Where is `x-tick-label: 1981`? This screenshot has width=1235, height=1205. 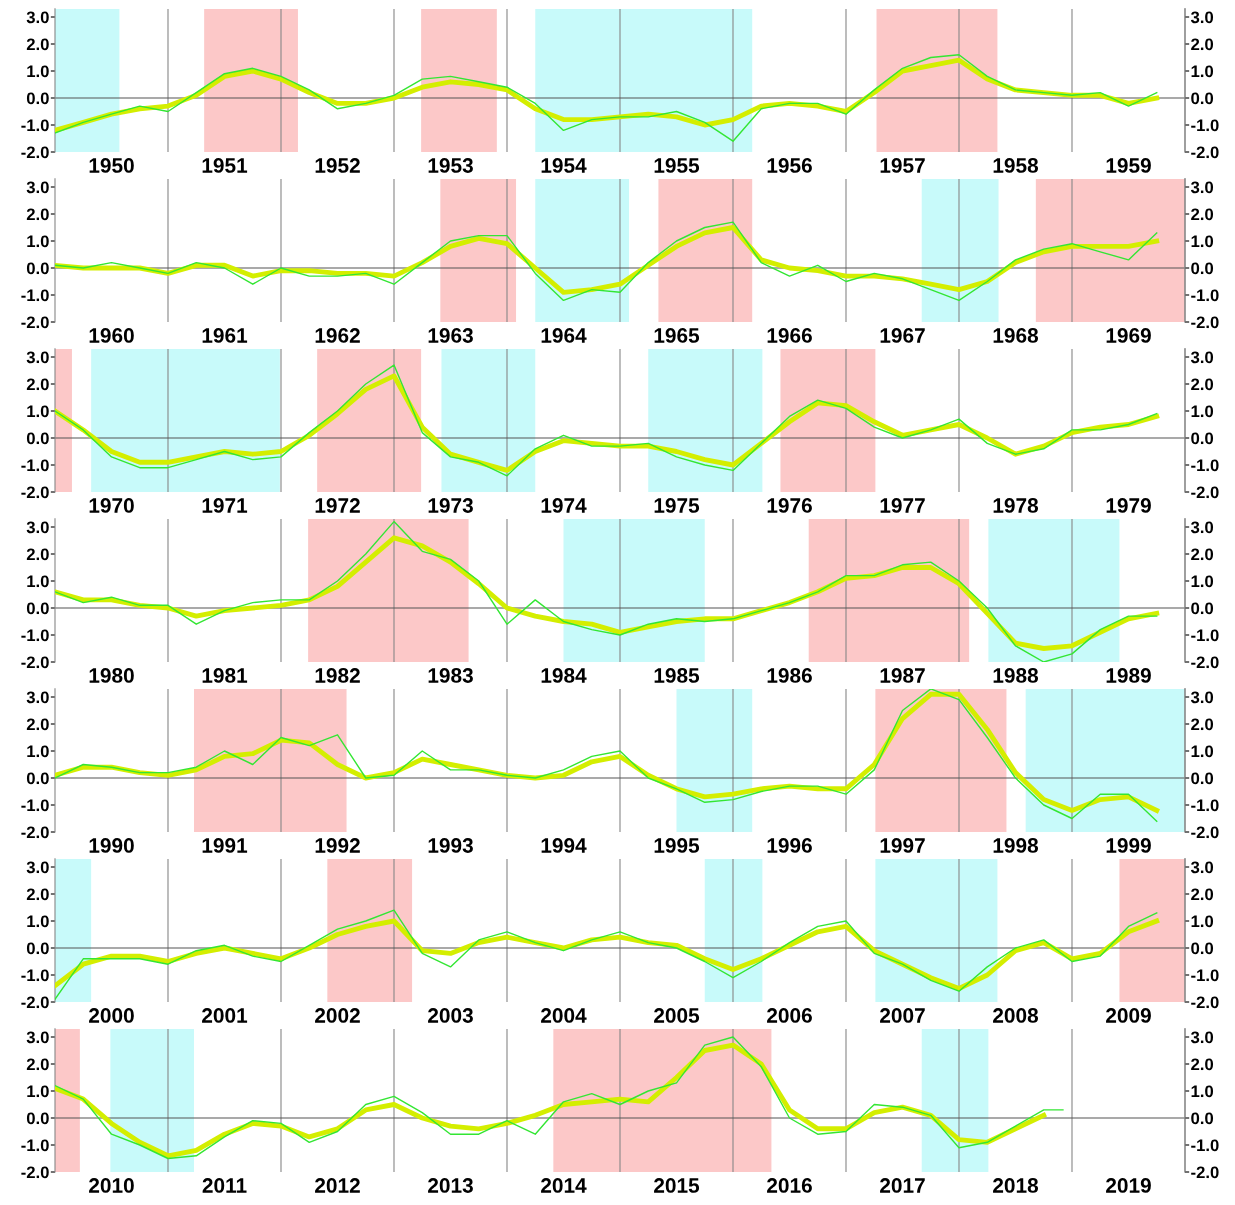
x-tick-label: 1981 is located at coordinates (225, 675).